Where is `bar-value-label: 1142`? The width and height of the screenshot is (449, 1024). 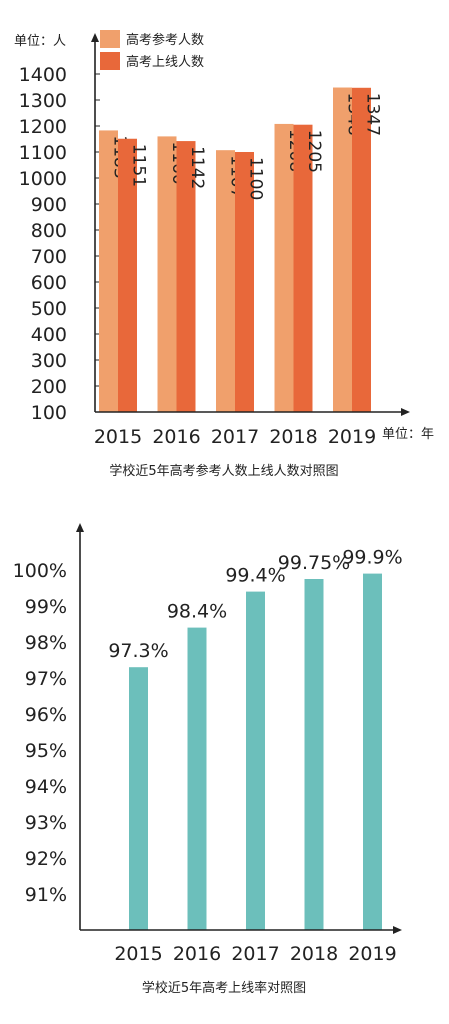
bar-value-label: 1142 is located at coordinates (197, 167).